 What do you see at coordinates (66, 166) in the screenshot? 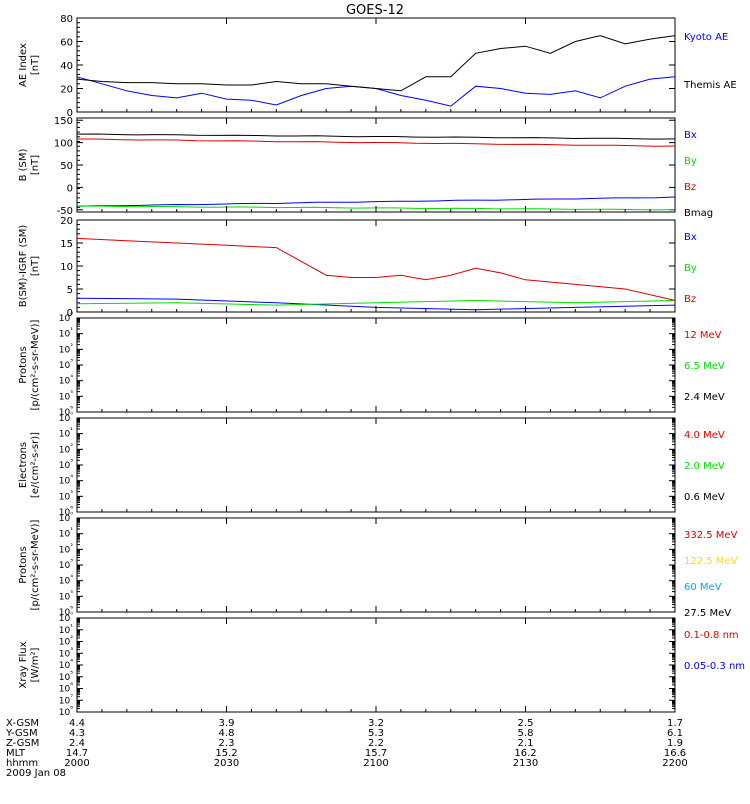
I see `y-tick-label: 50` at bounding box center [66, 166].